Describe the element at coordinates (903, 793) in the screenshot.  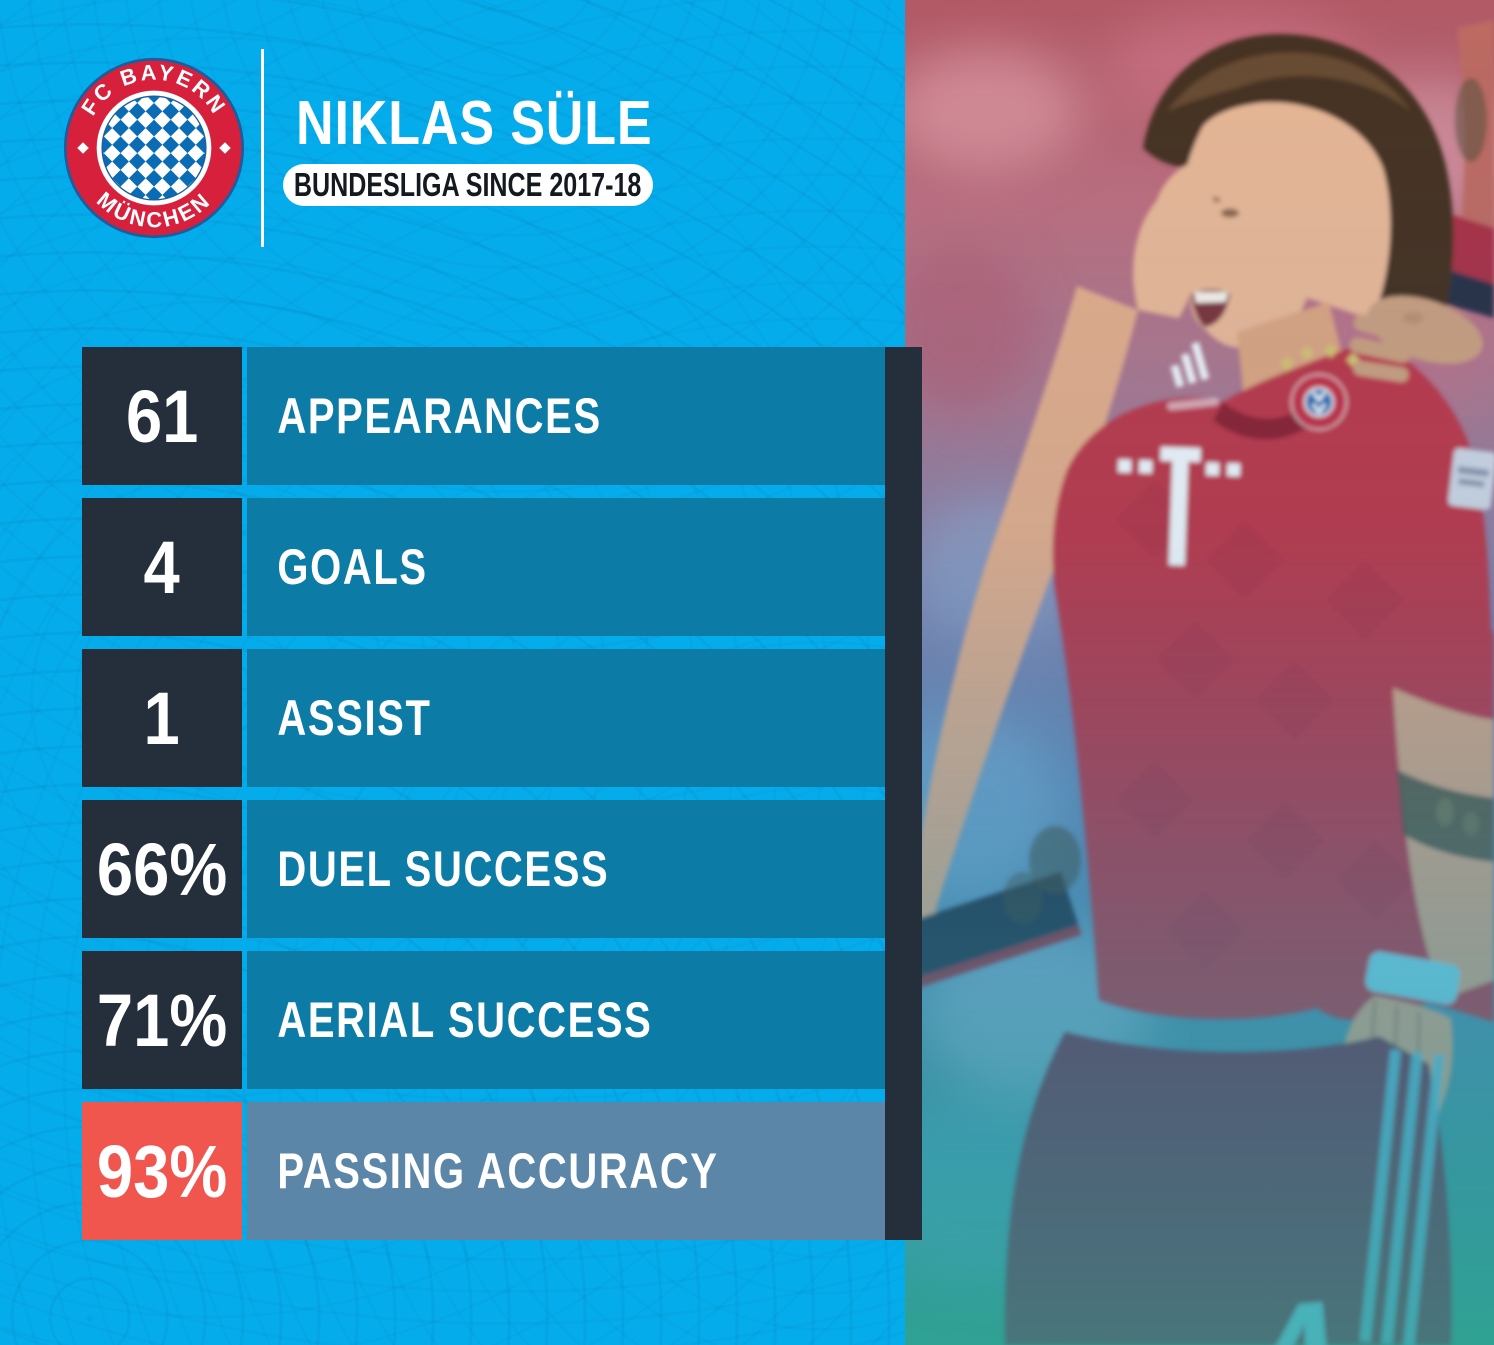
I see `accent-bar` at that location.